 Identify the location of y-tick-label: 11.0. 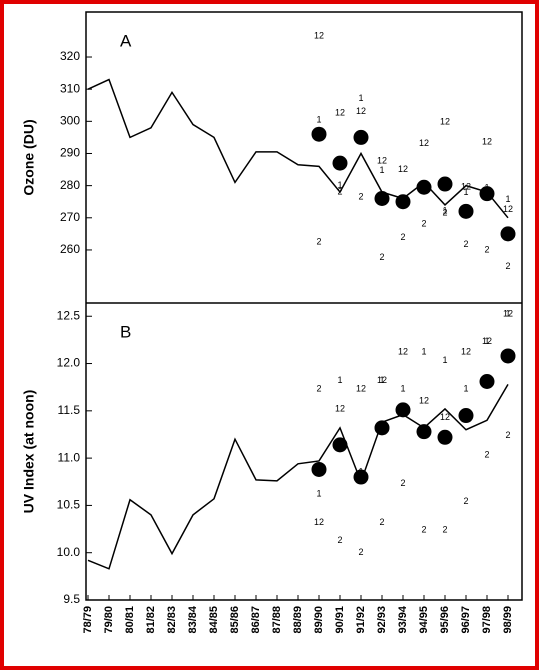
(69, 457).